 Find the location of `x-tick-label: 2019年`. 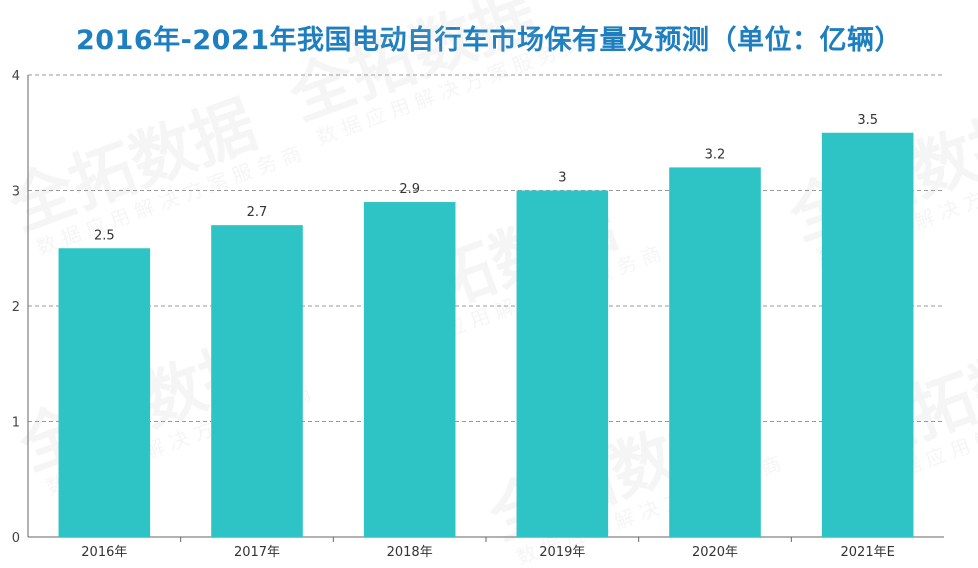

x-tick-label: 2019年 is located at coordinates (562, 552).